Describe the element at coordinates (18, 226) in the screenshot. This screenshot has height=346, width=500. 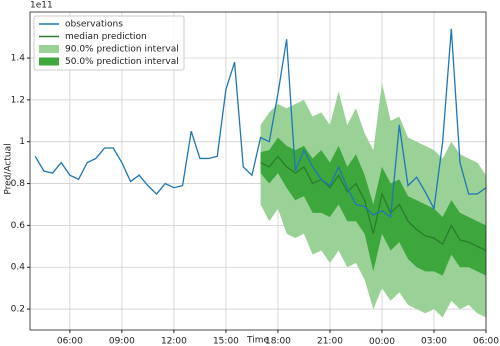
I see `y-tick-label: 0.6` at that location.